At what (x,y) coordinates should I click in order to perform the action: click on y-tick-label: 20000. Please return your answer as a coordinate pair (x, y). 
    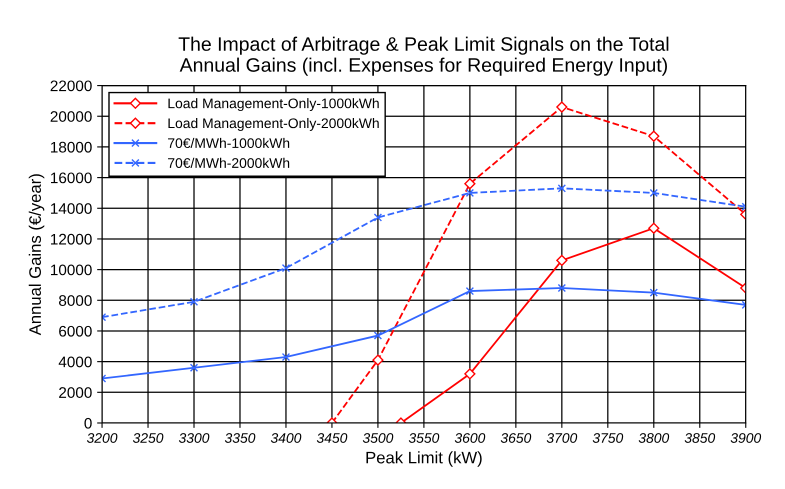
    Looking at the image, I should click on (71, 116).